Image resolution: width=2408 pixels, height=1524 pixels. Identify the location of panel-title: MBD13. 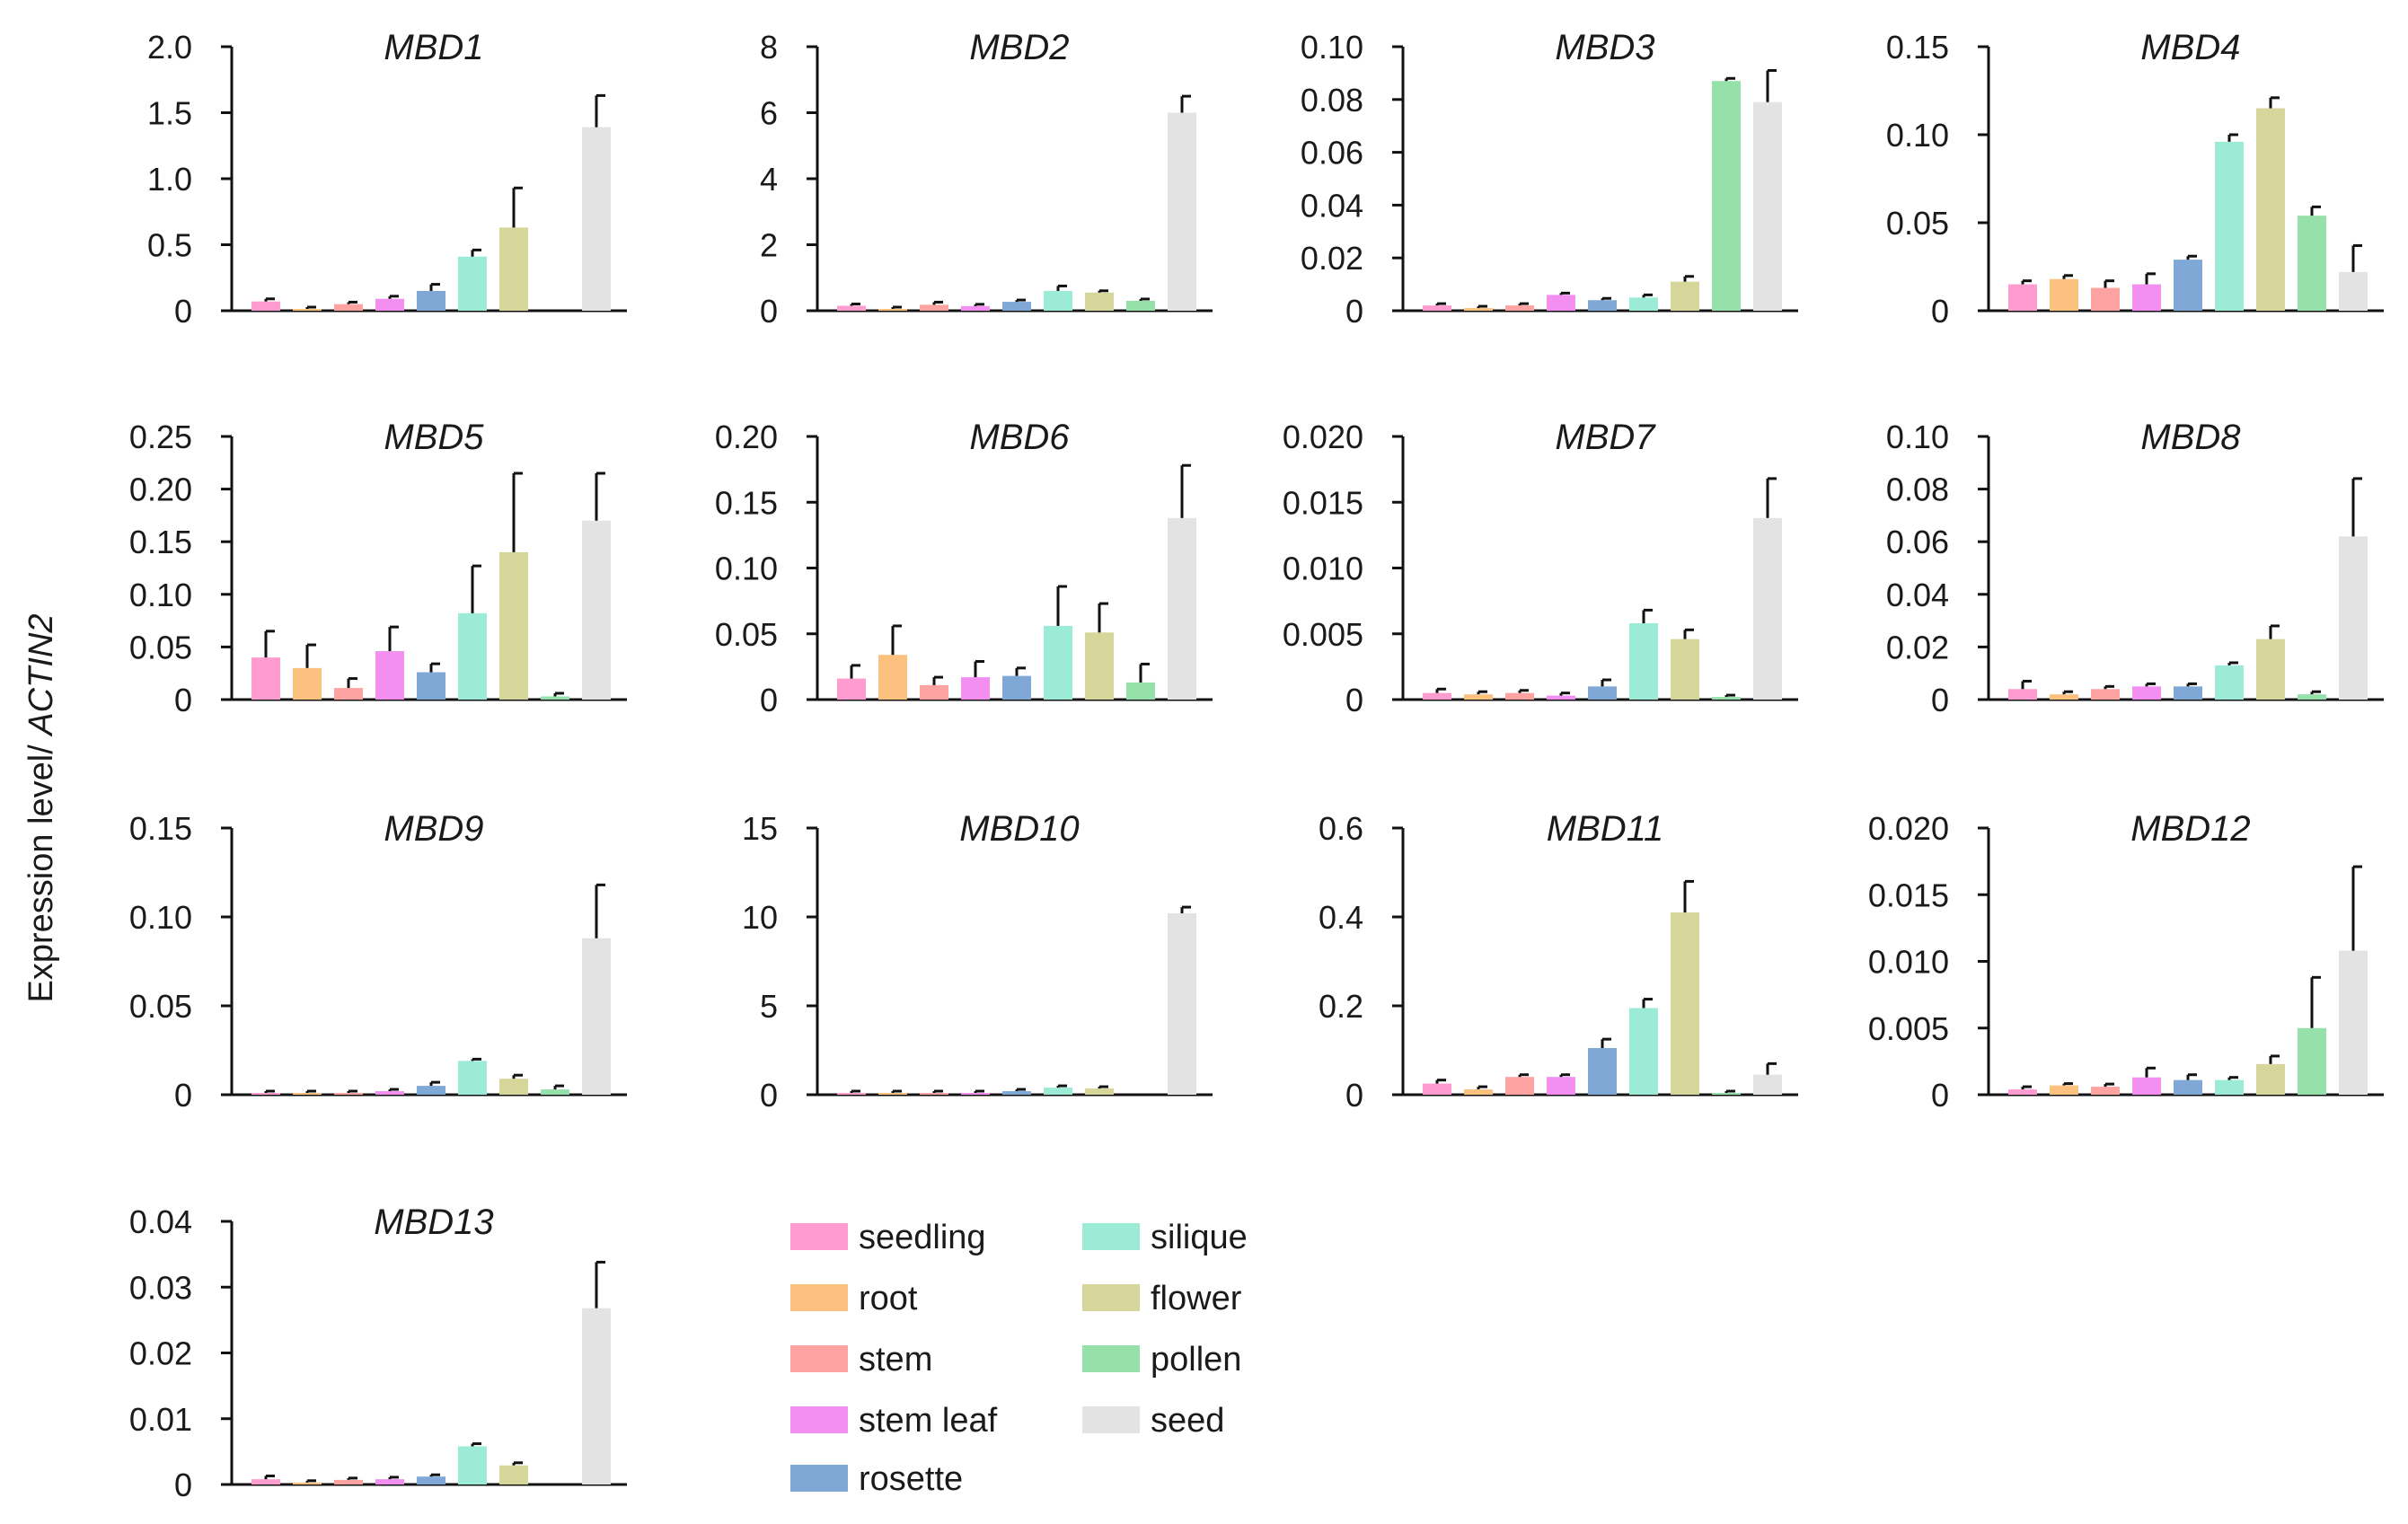
(434, 1222).